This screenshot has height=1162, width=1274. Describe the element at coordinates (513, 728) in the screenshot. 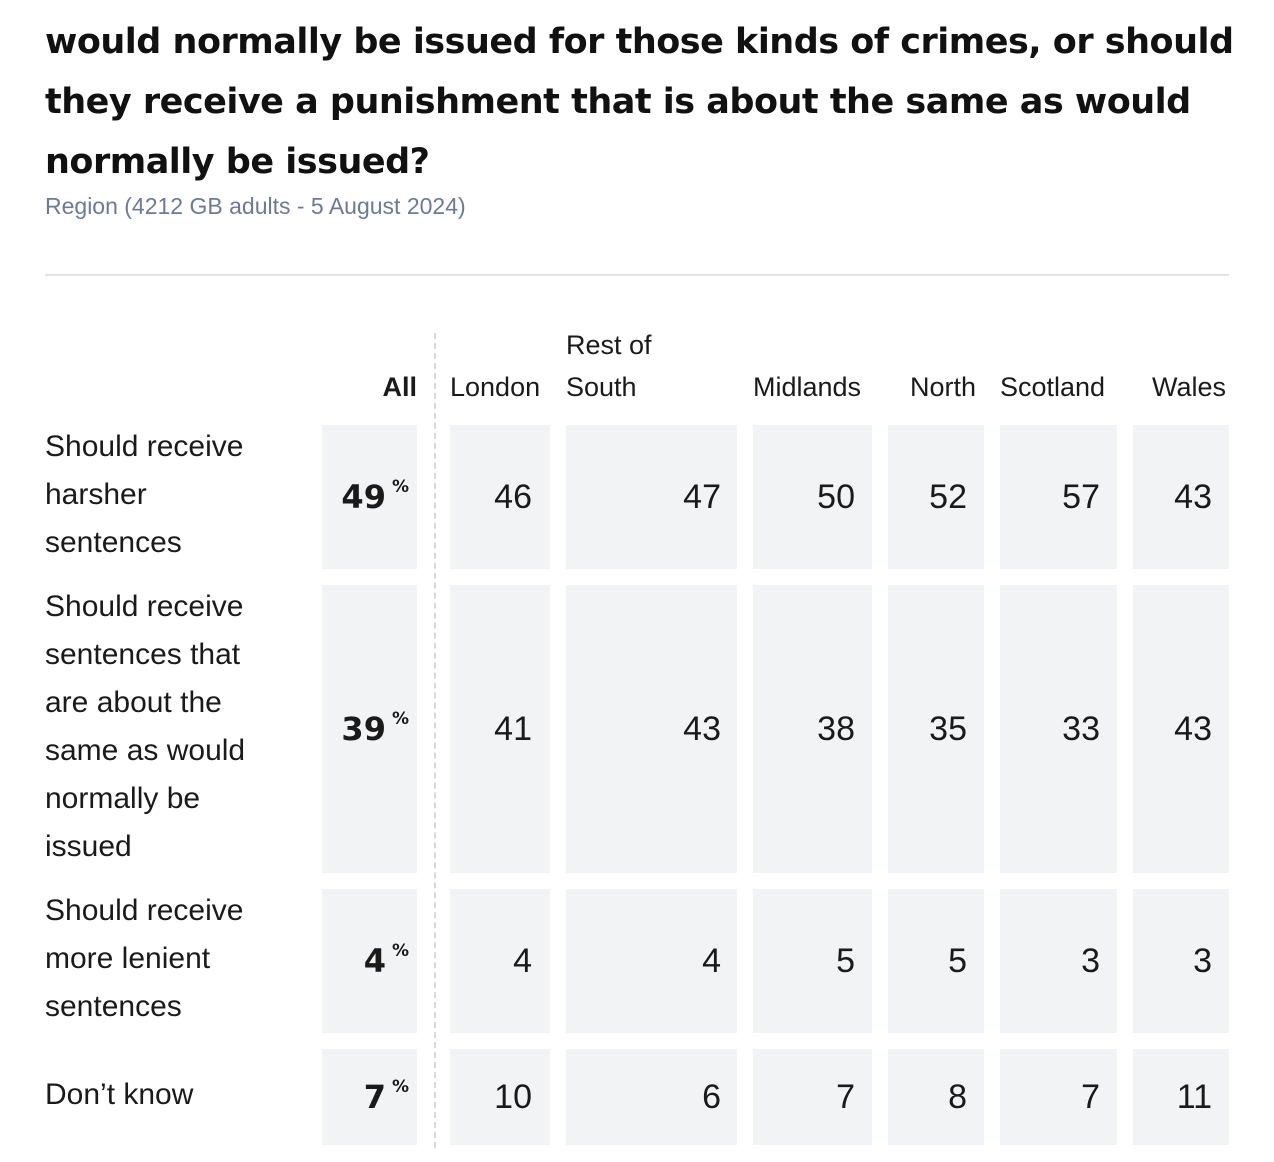

I see `value-label: 41` at that location.